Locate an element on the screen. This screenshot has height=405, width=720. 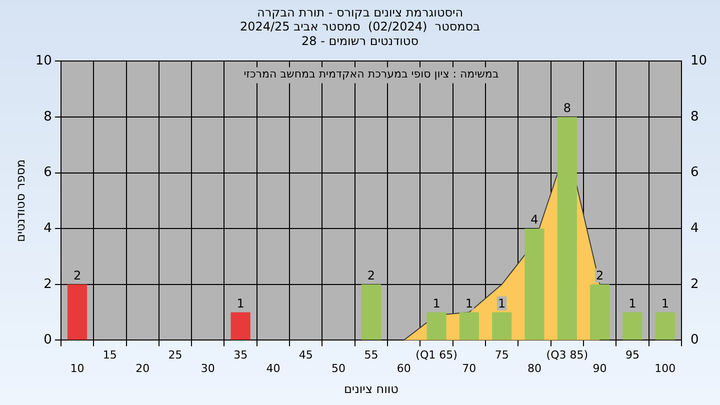
x-tick-label: 15 is located at coordinates (109, 355).